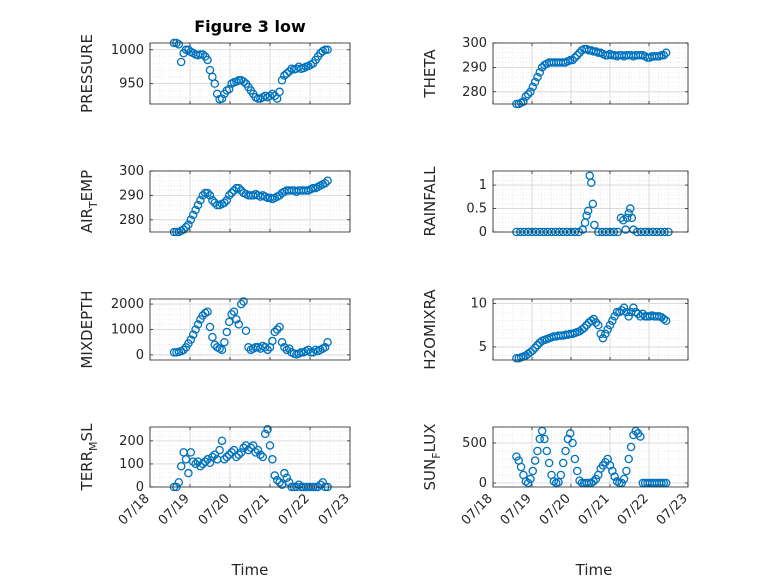 The height and width of the screenshot is (583, 778). What do you see at coordinates (474, 92) in the screenshot?
I see `y-tick-label: 280` at bounding box center [474, 92].